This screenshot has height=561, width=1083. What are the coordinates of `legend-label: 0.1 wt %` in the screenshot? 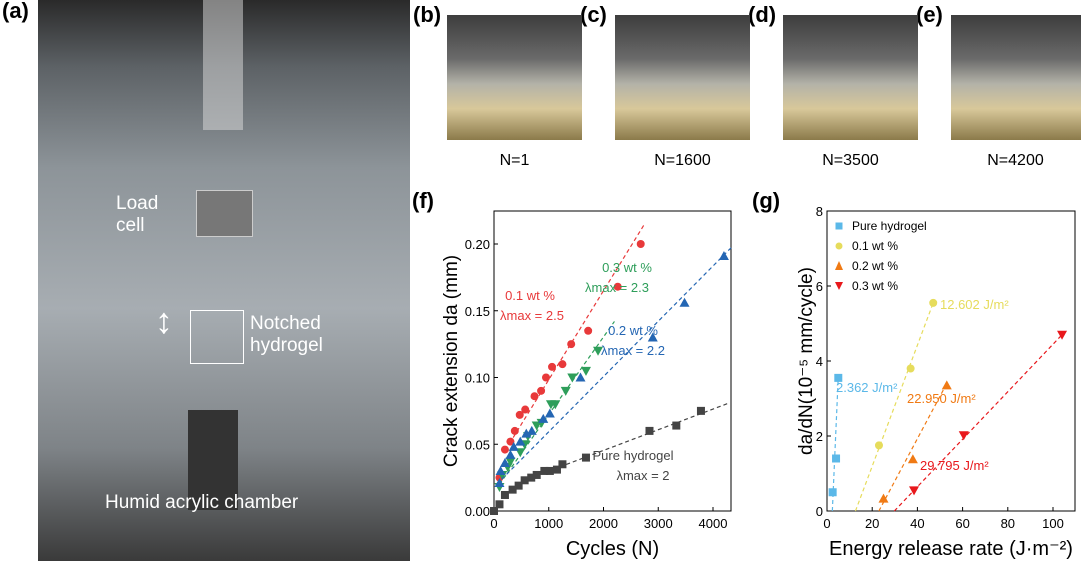 It's located at (875, 246).